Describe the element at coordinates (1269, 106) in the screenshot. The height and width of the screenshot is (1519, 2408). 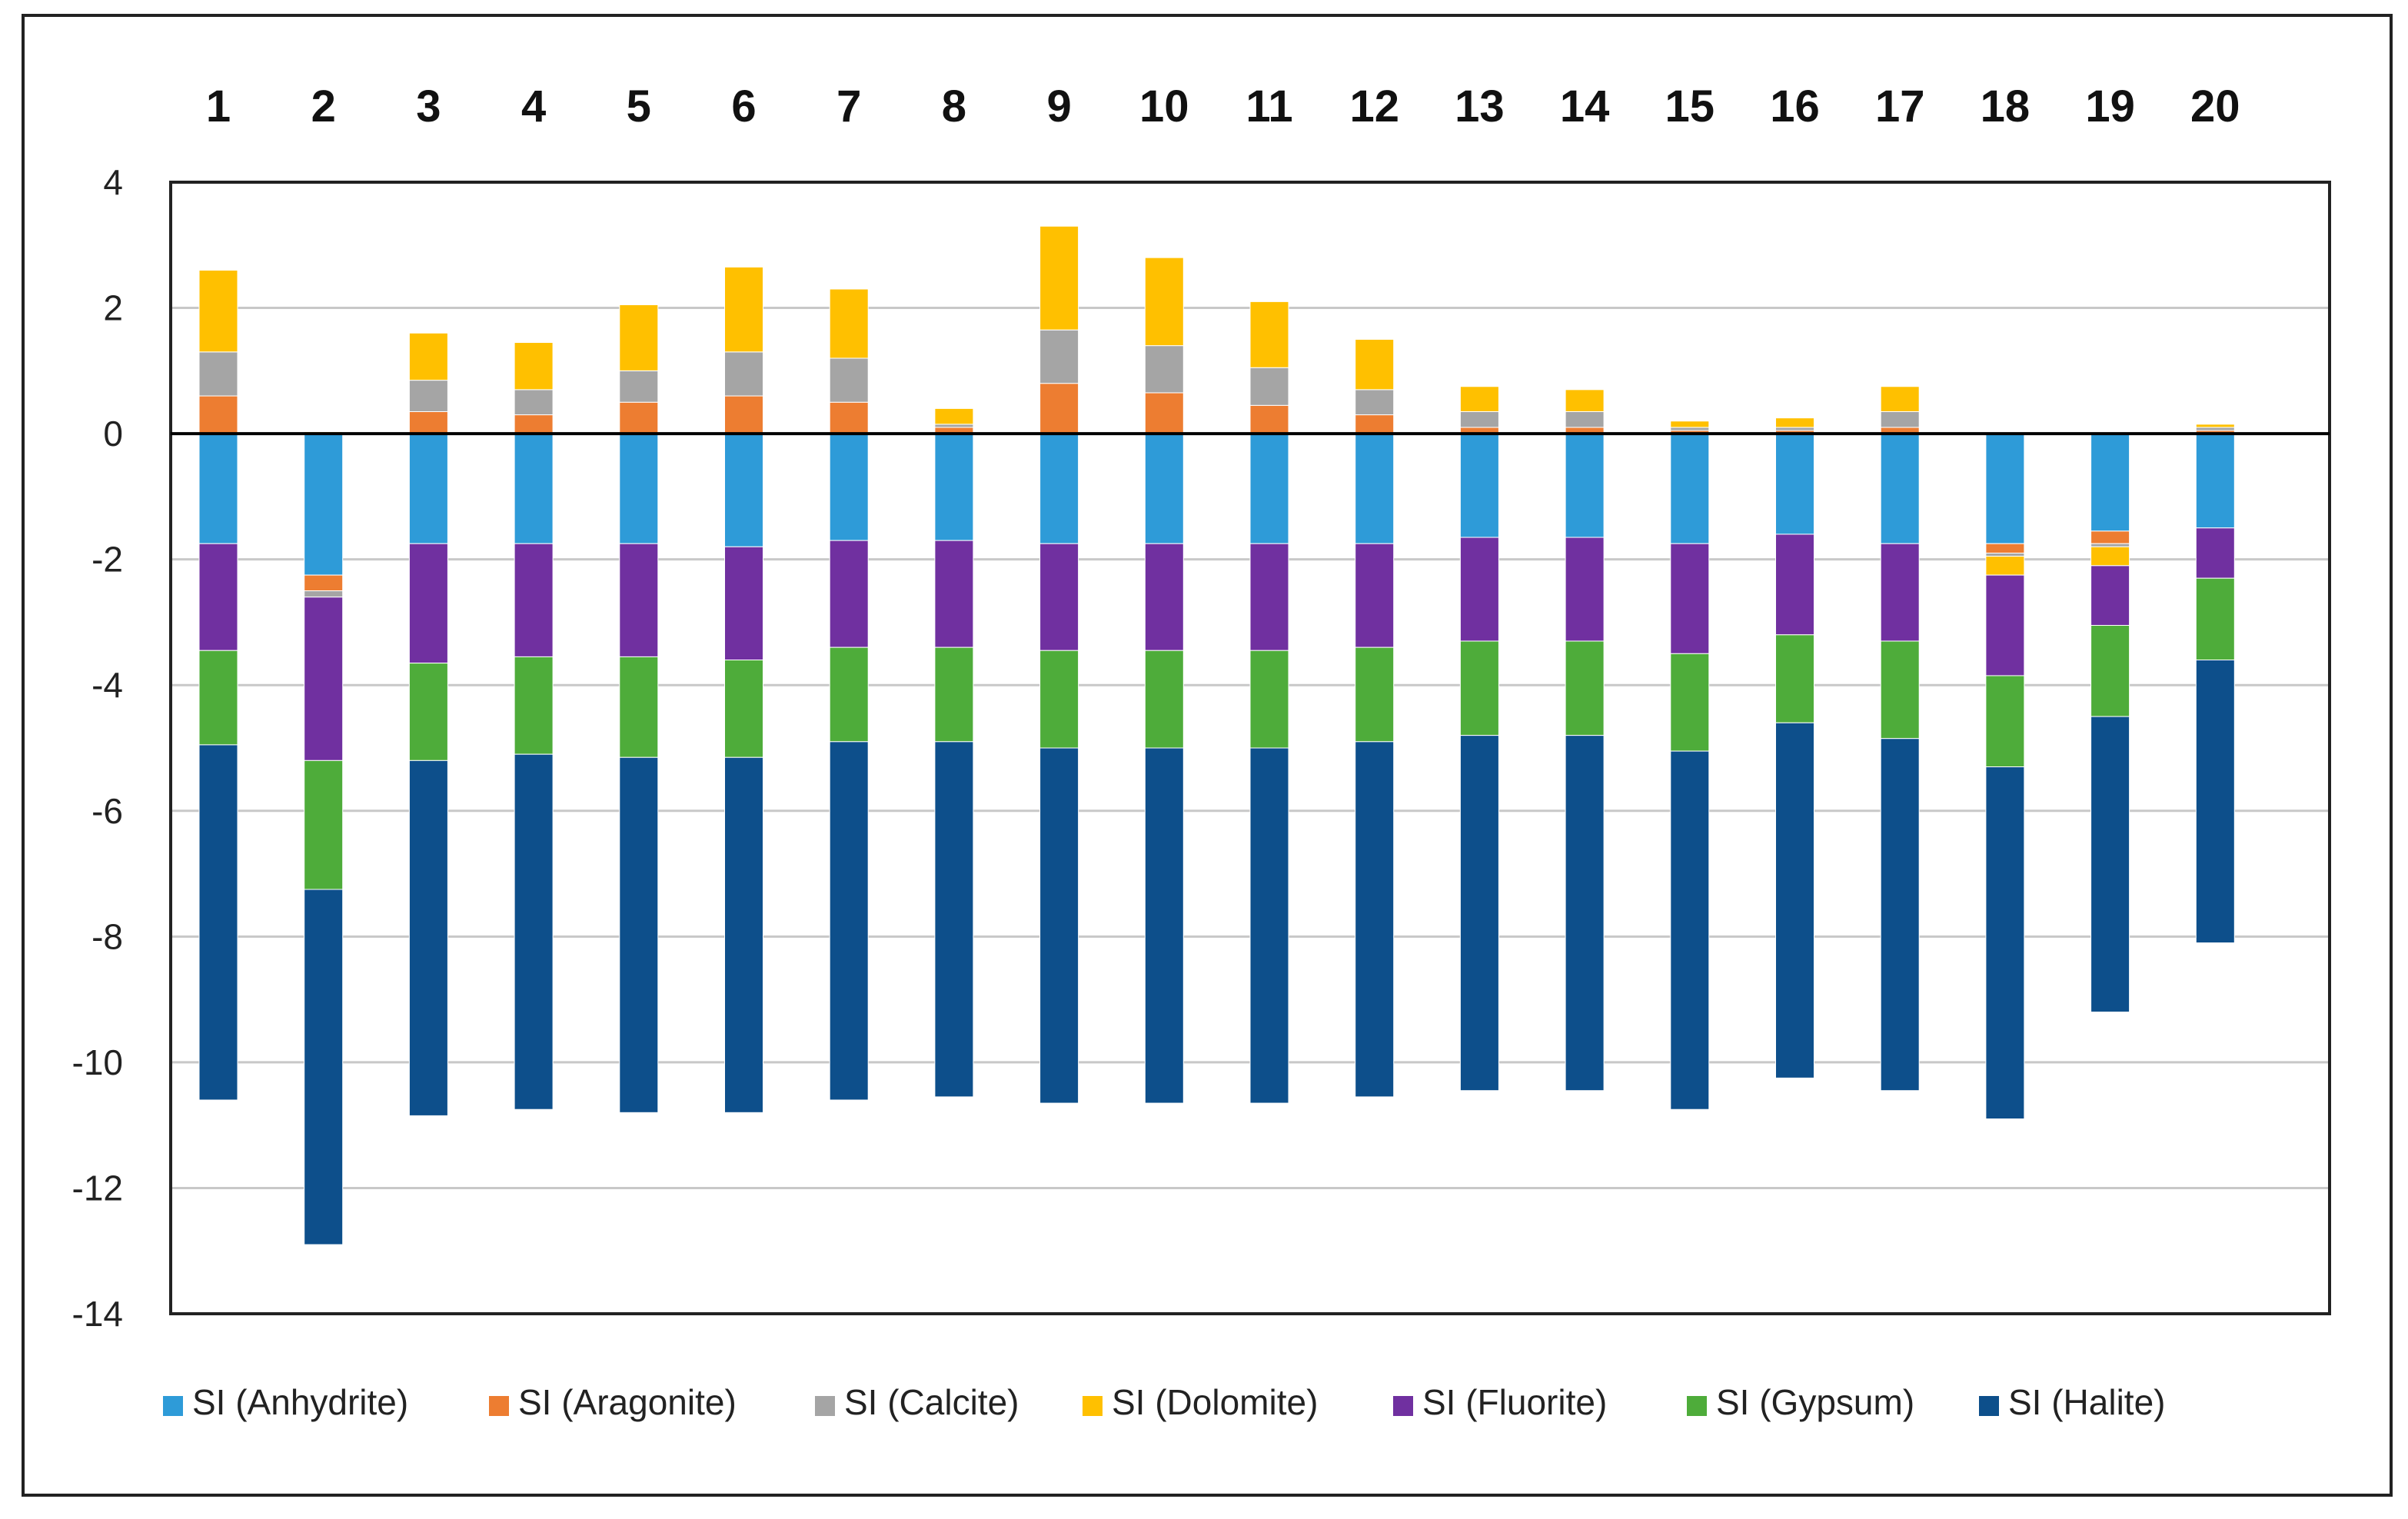
I see `category-label: 11` at that location.